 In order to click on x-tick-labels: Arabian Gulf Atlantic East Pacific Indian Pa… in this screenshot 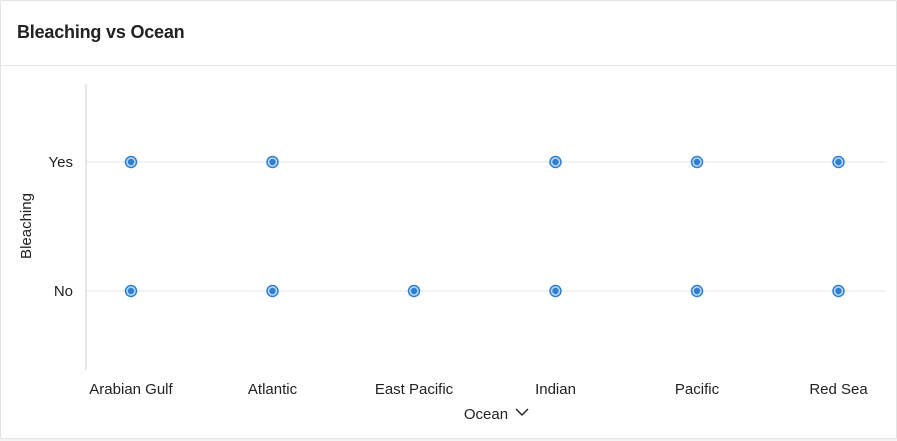, I will do `click(478, 389)`.